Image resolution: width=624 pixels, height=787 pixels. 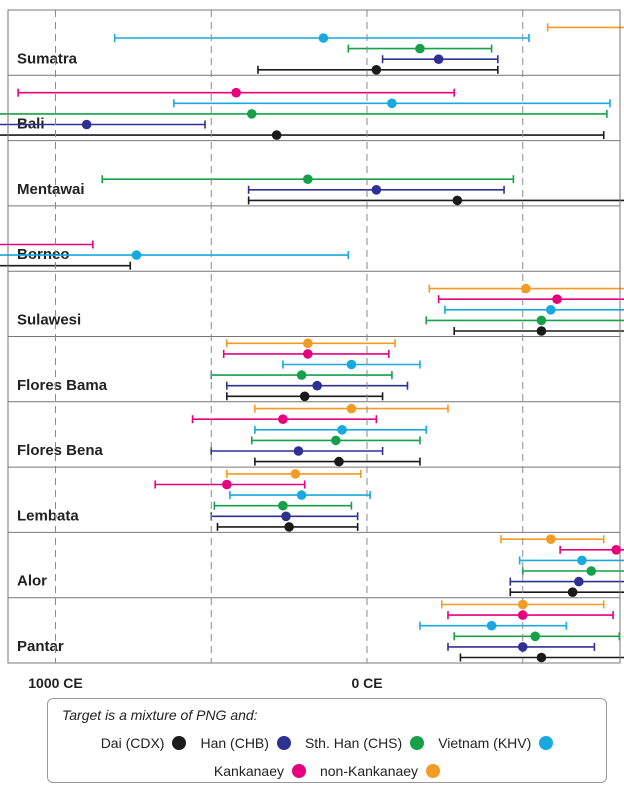 What do you see at coordinates (55, 683) in the screenshot?
I see `x-tick-label: 1000 CE` at bounding box center [55, 683].